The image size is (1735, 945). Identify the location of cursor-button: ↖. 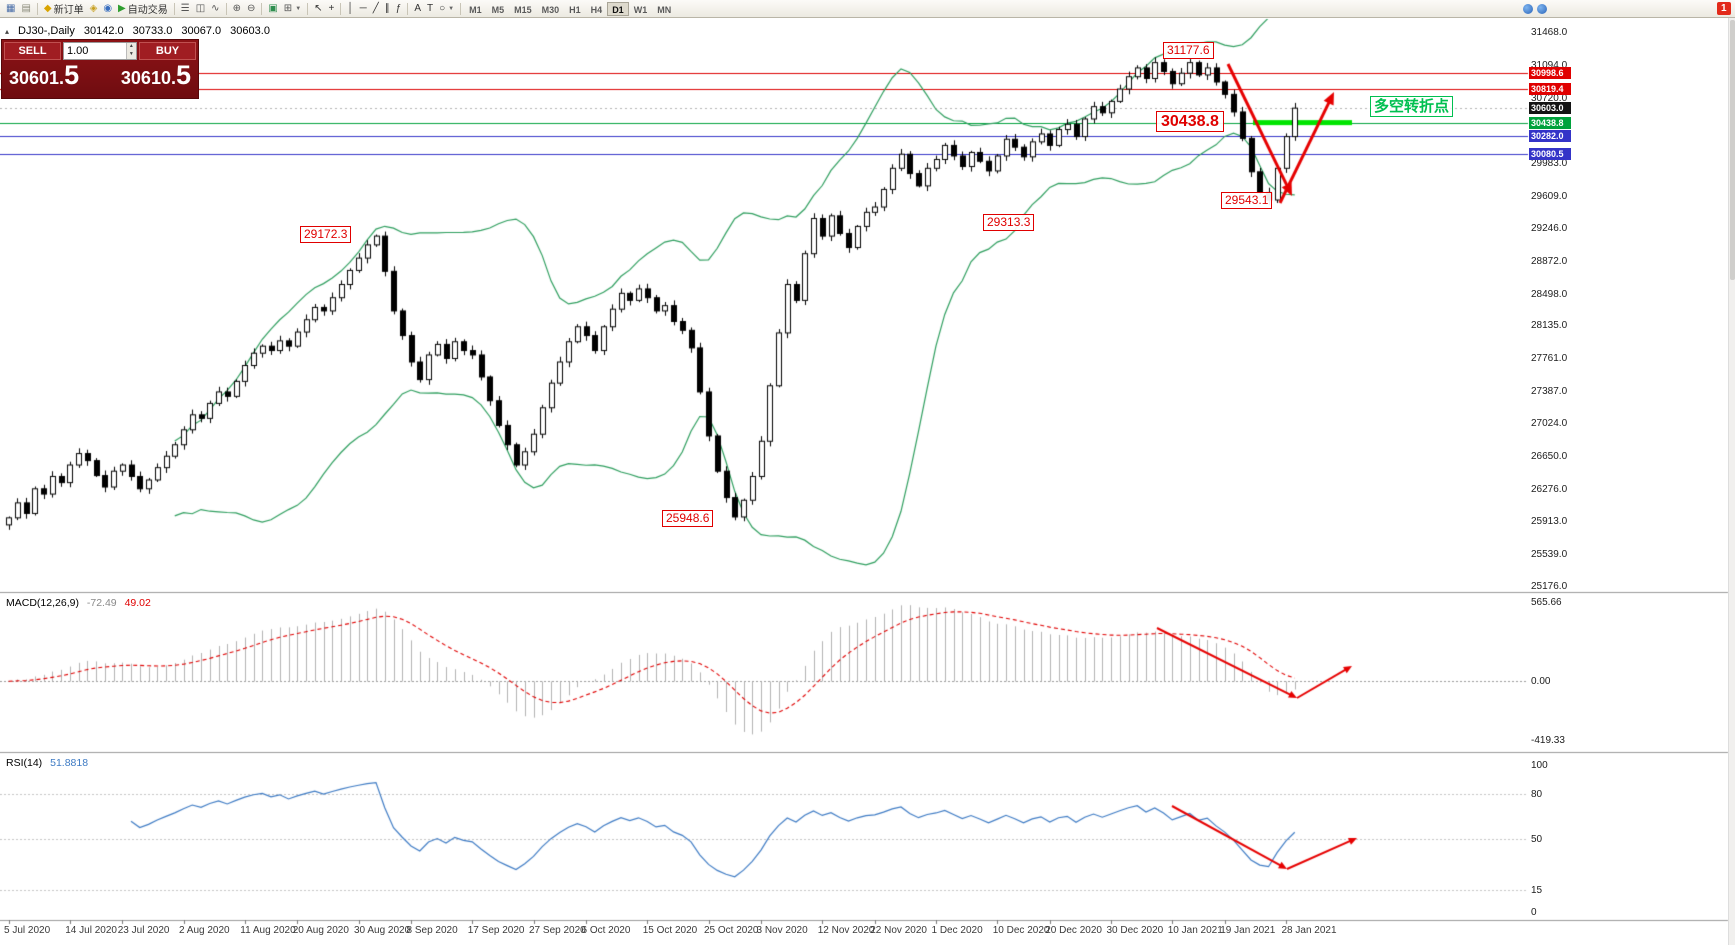
(318, 9).